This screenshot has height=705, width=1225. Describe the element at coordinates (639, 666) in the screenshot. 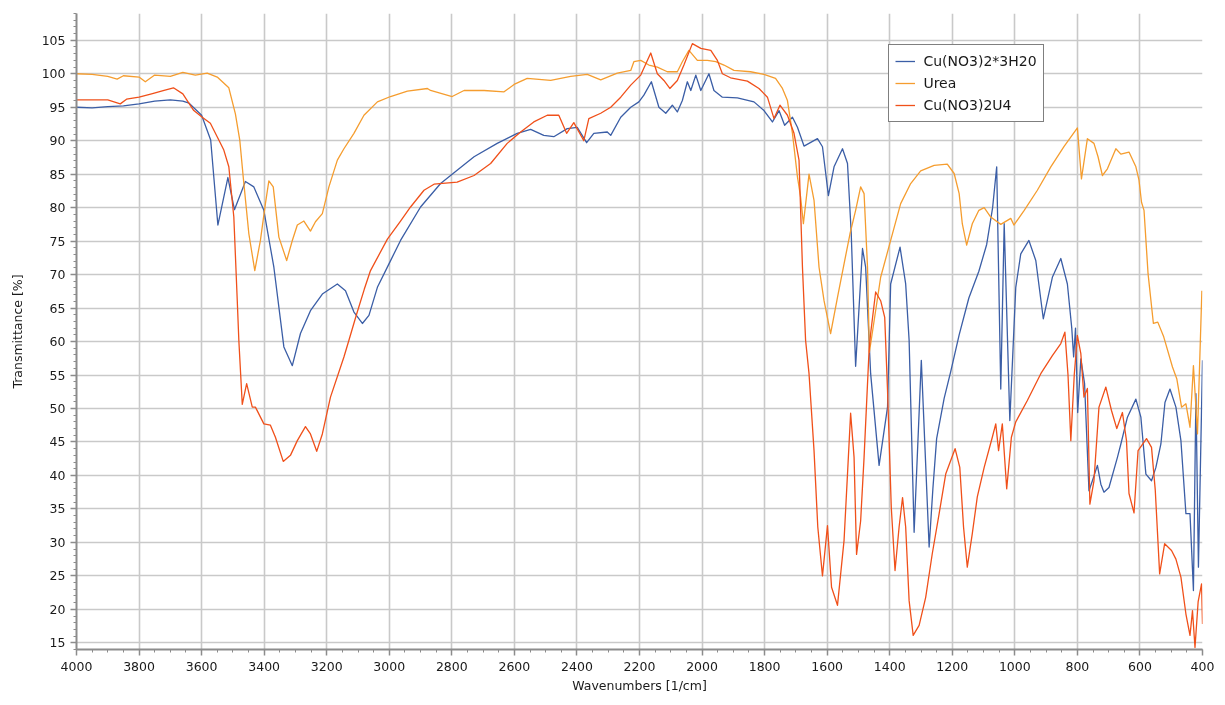

I see `x-tick-label: 2200` at that location.